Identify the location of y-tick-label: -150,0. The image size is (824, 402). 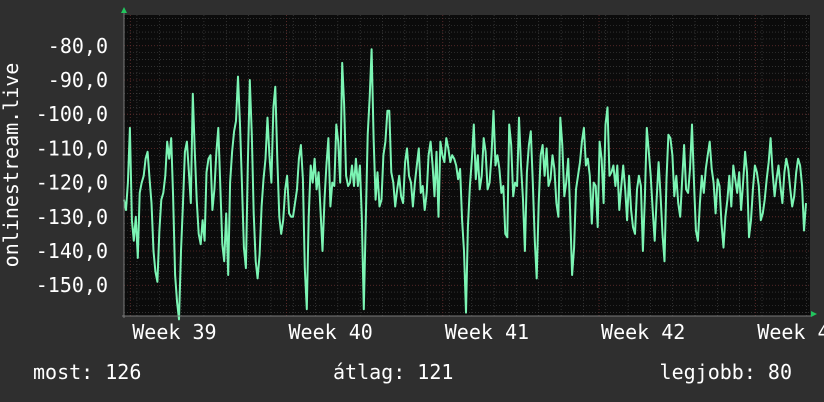
(72, 285).